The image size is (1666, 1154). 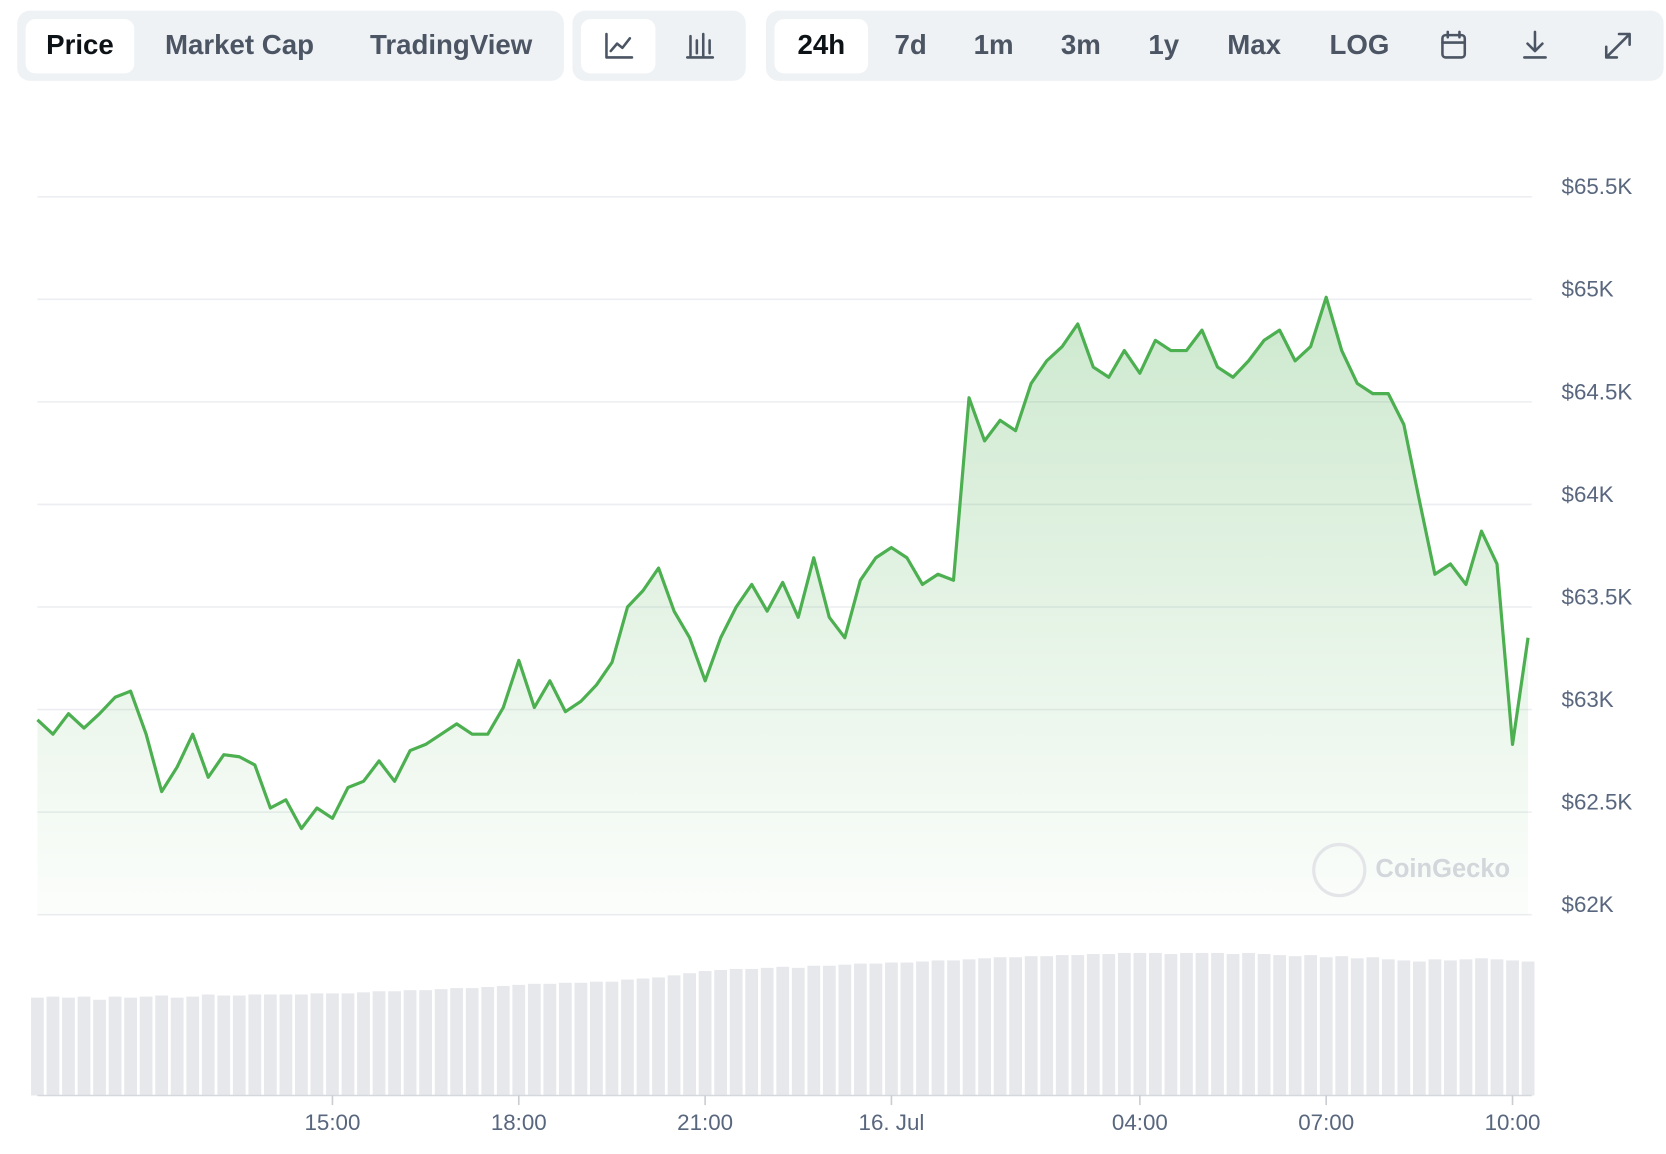 I want to click on download-icon, so click(x=1535, y=44).